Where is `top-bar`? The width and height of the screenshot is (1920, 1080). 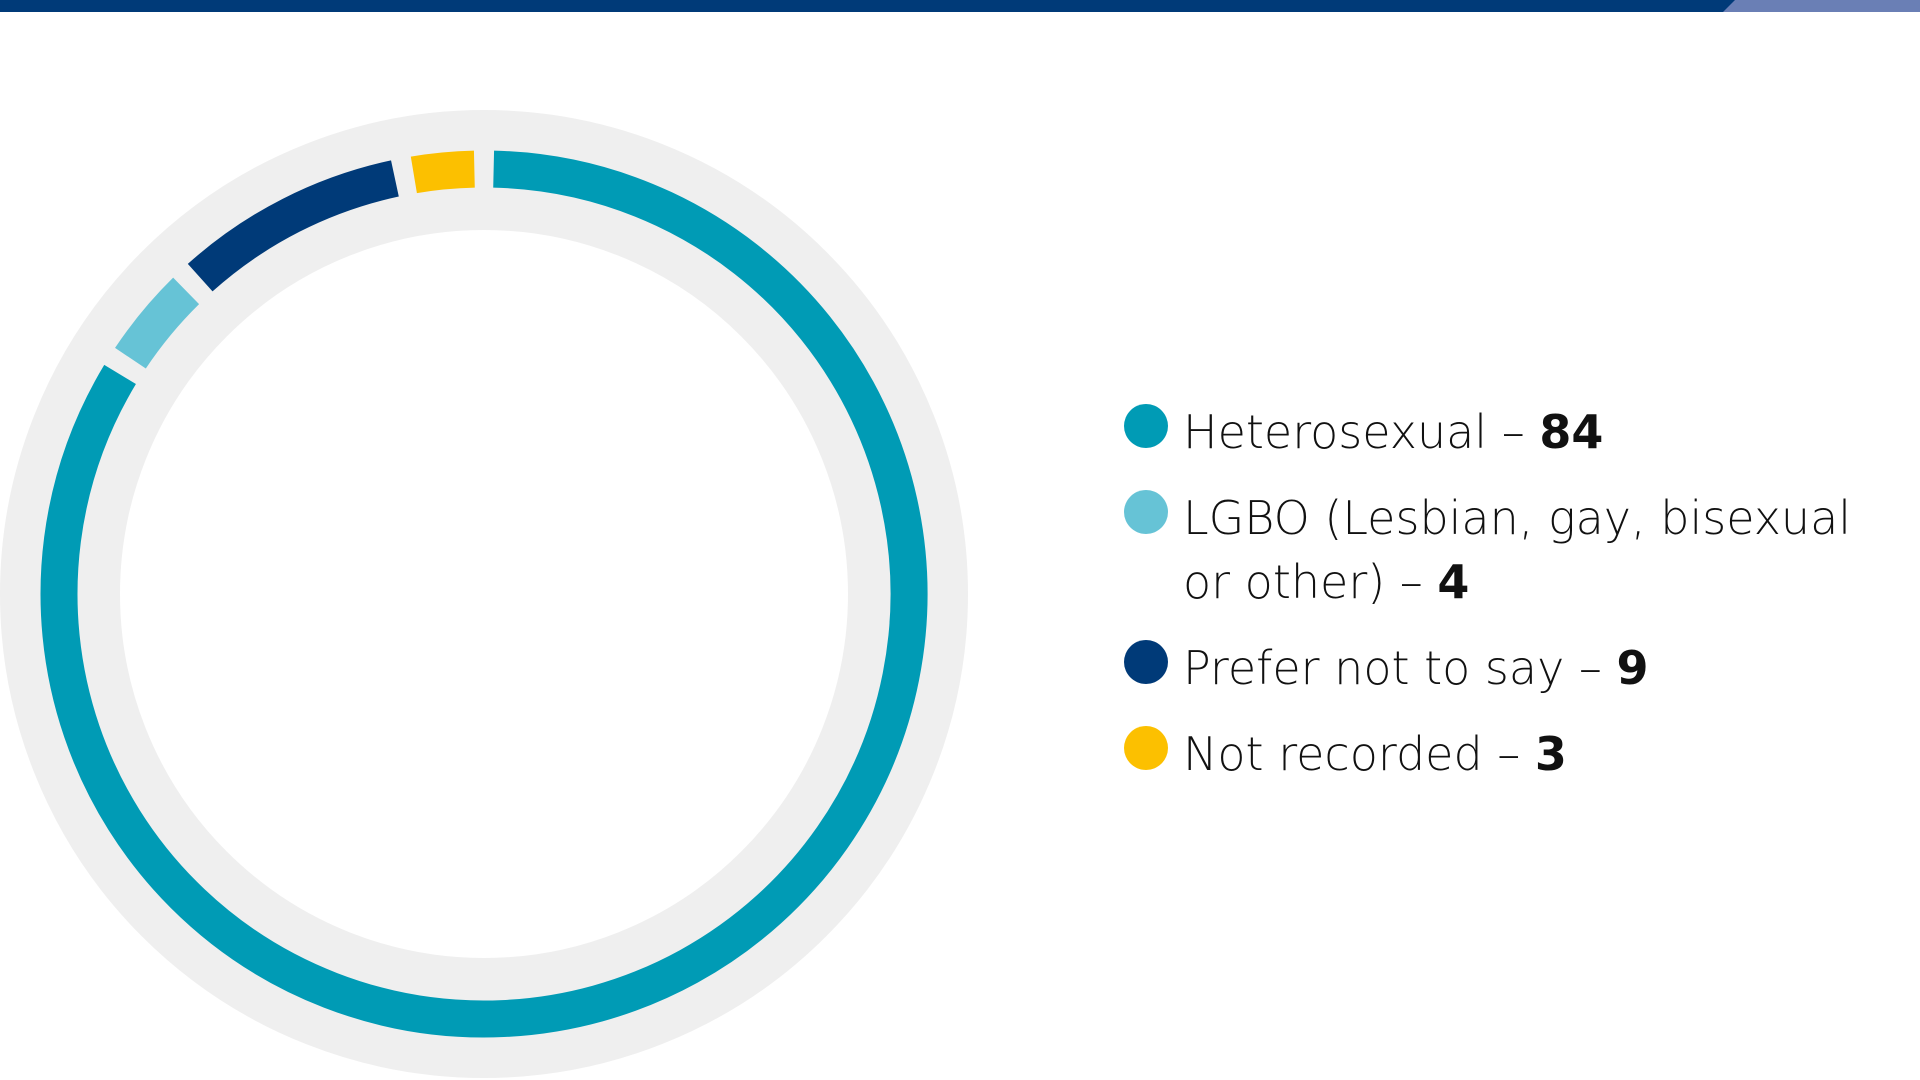 top-bar is located at coordinates (960, 6).